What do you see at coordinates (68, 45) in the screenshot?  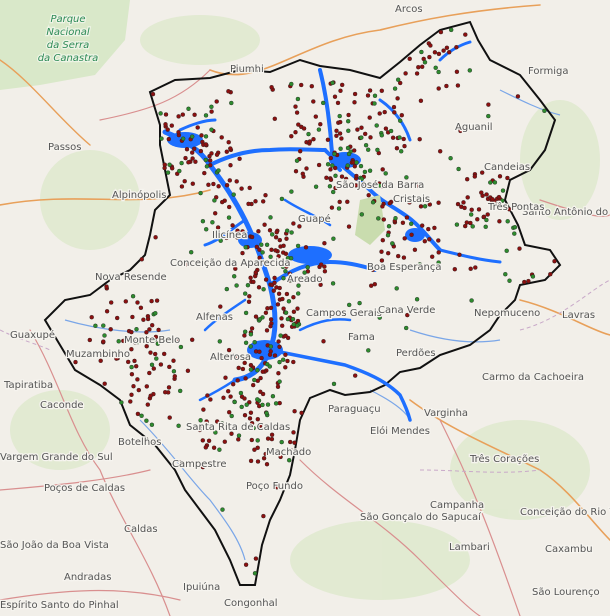 I see `park-label-line-3: da Serra` at bounding box center [68, 45].